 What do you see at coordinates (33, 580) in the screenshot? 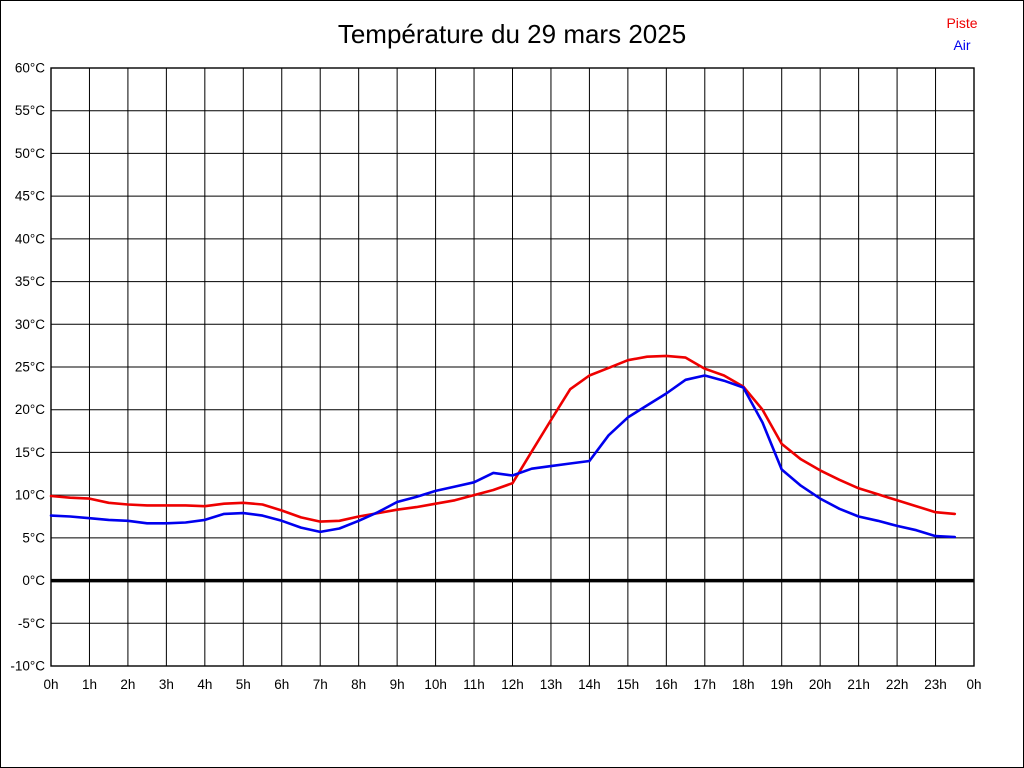
I see `y-tick-label: 0°C` at bounding box center [33, 580].